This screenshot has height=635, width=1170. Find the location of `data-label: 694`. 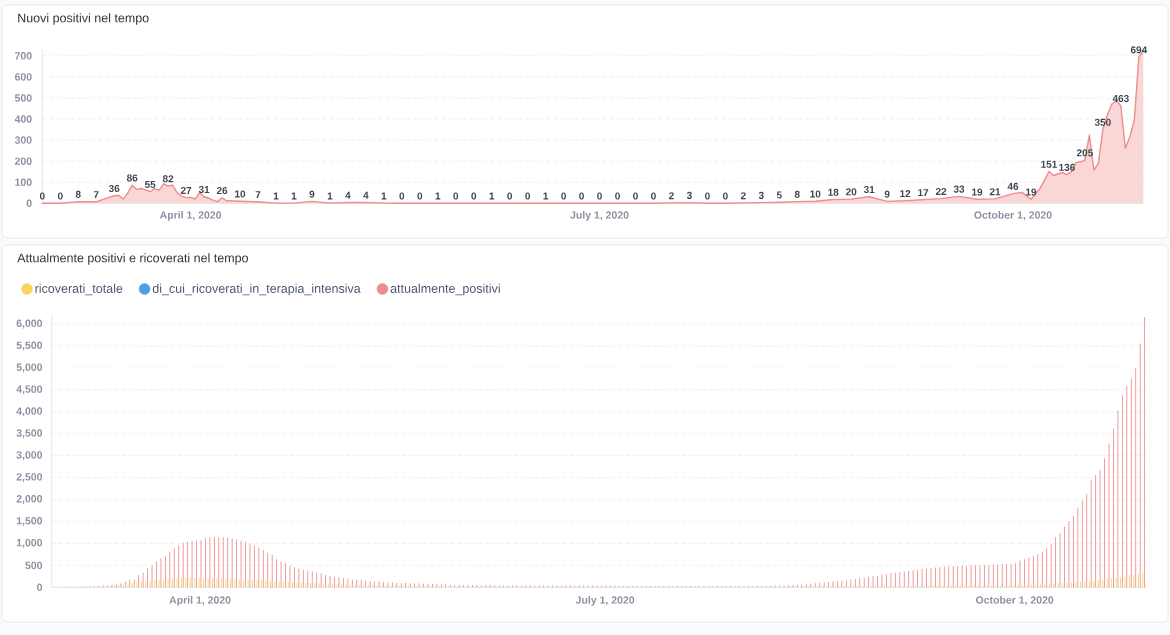

data-label: 694 is located at coordinates (1139, 50).